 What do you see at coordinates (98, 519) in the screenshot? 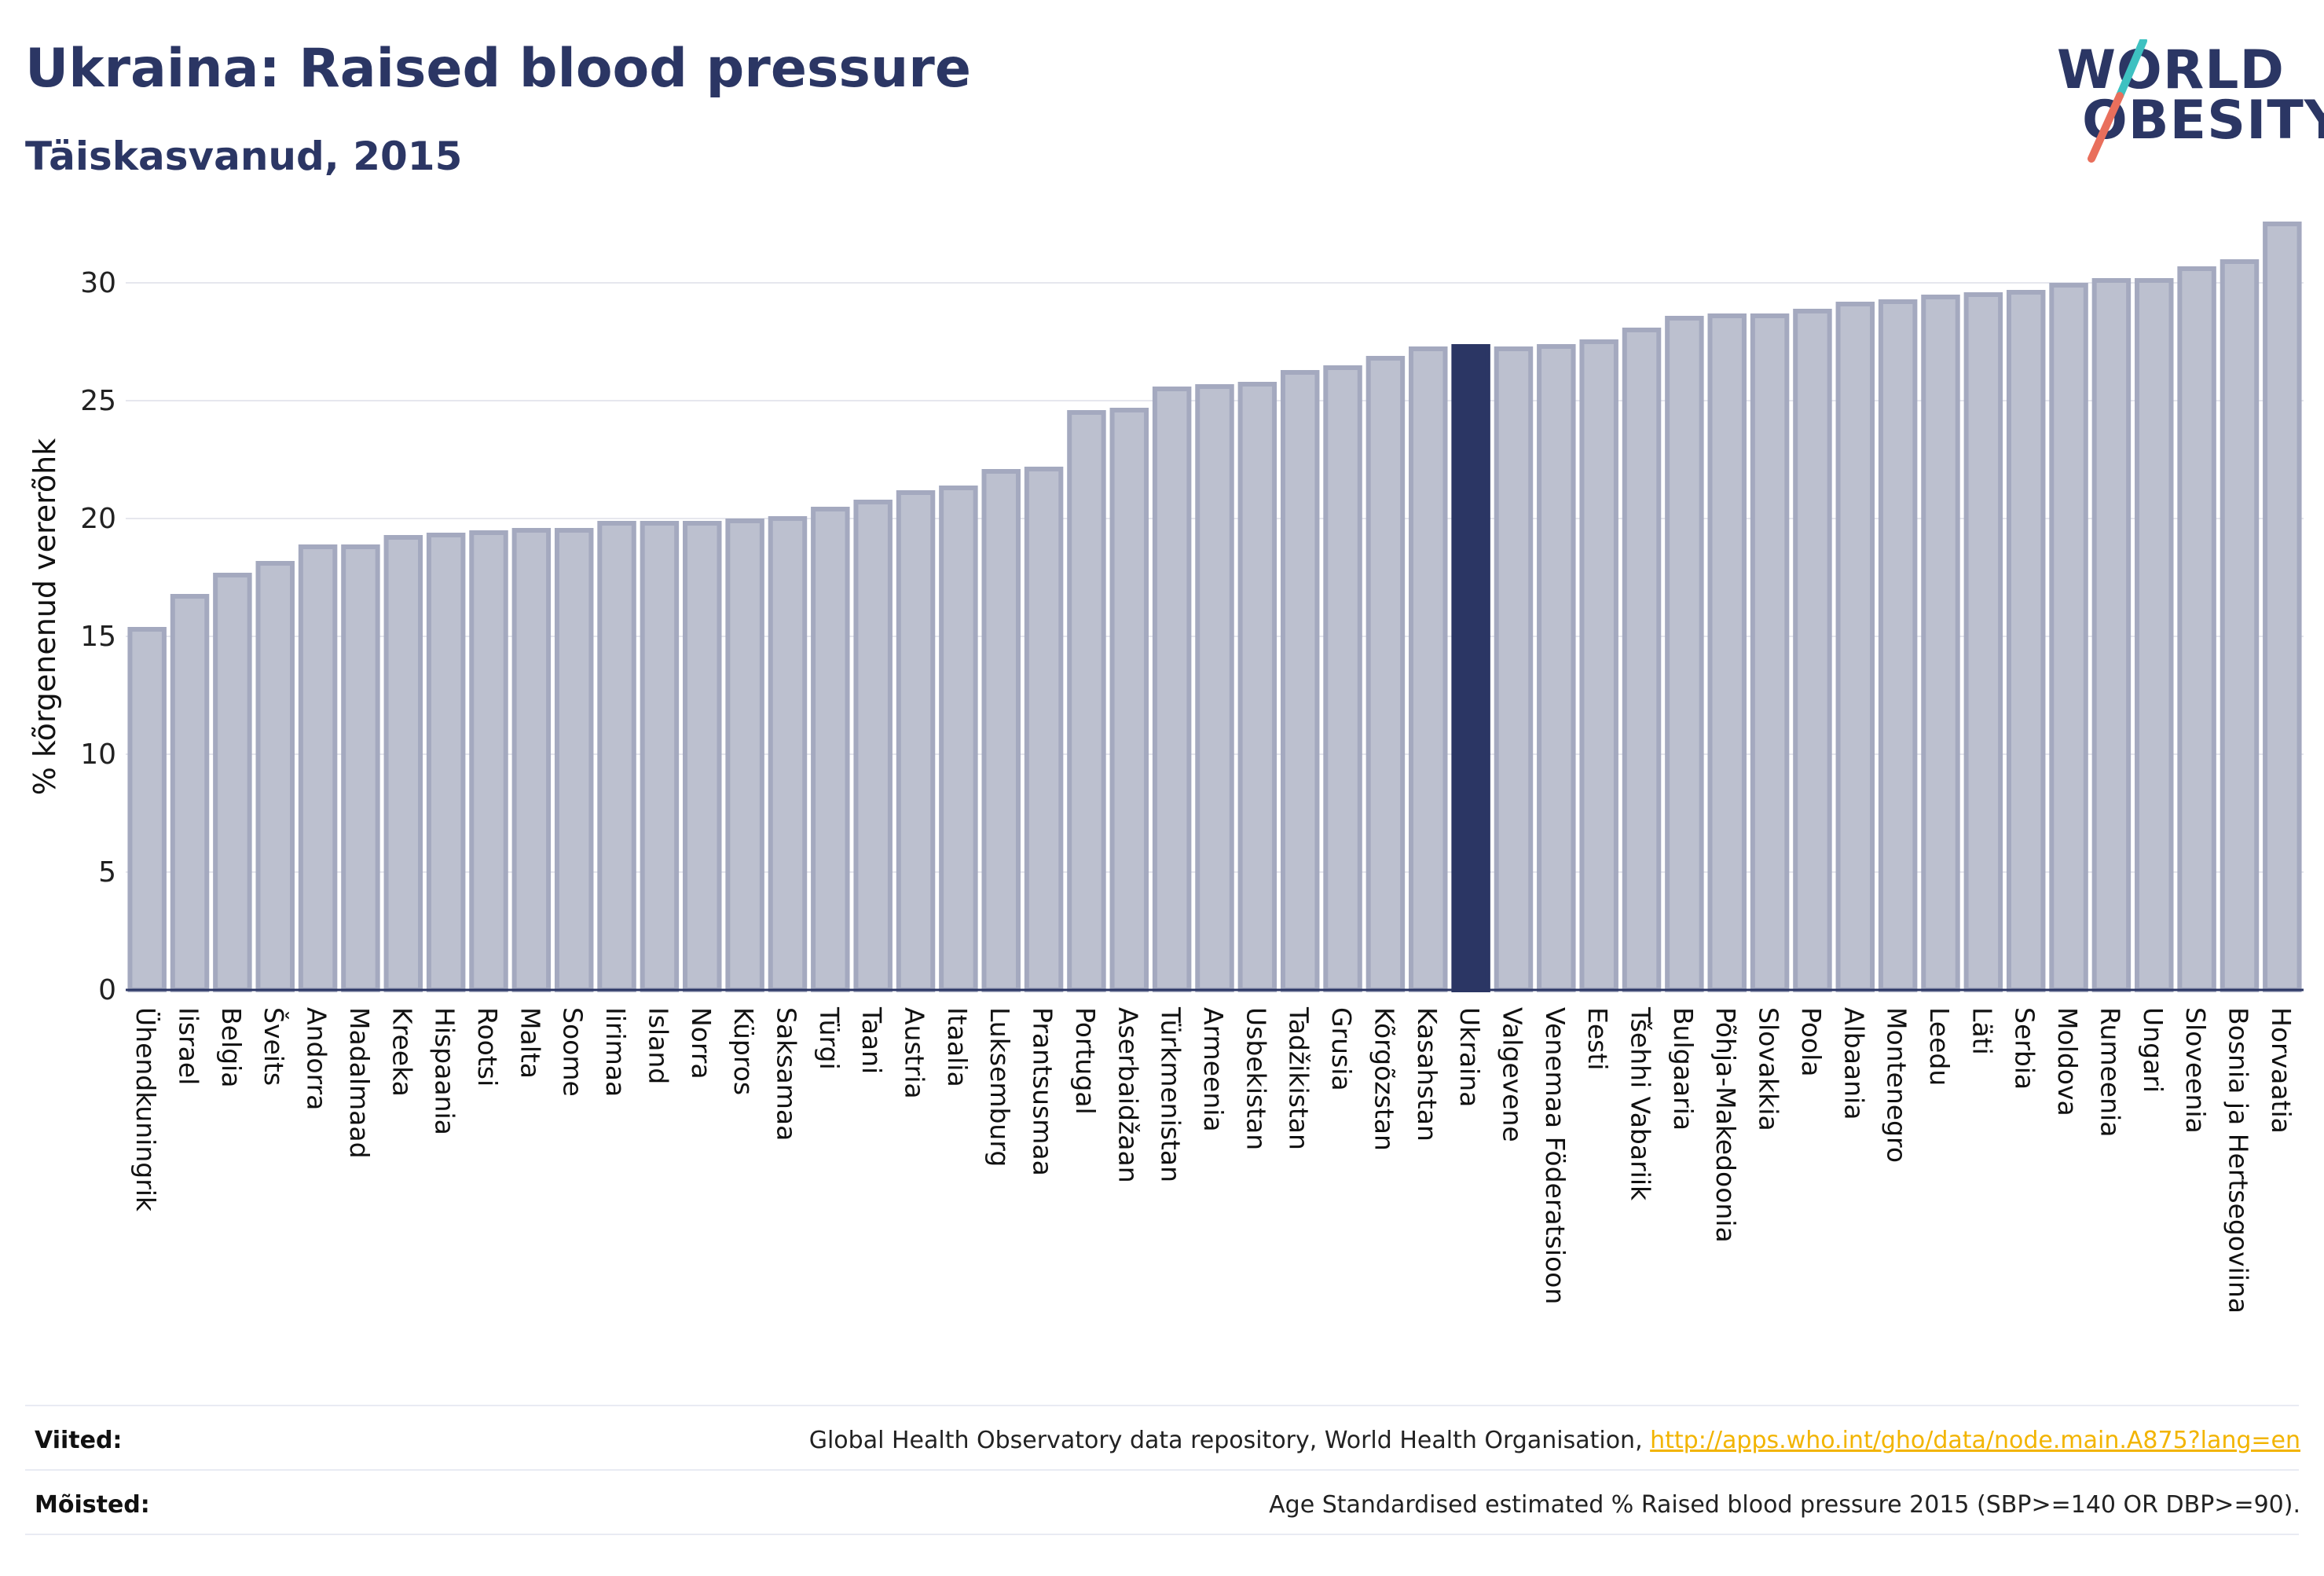
I see `y-tick-label: 20` at bounding box center [98, 519].